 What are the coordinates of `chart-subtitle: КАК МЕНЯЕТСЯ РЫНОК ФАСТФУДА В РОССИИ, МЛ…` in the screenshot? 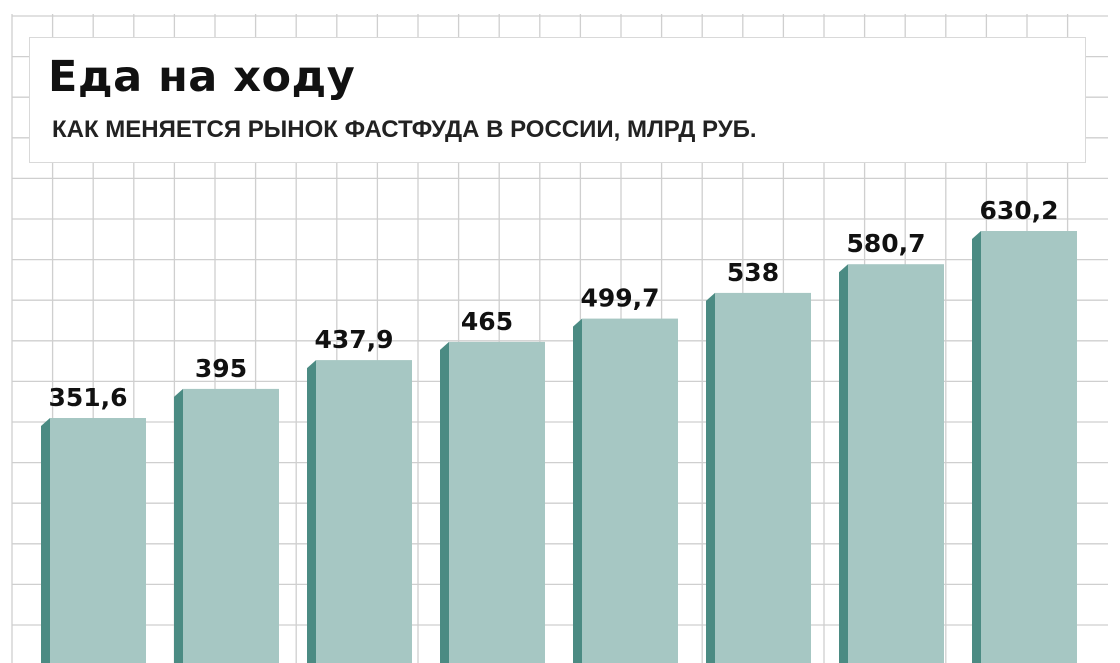 It's located at (404, 129).